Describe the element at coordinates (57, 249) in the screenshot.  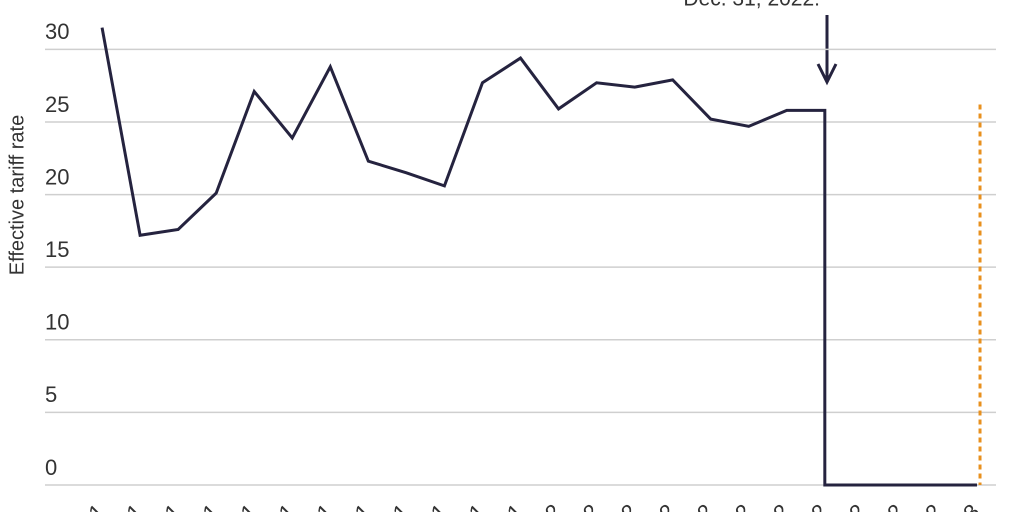
I see `y-tick-label: 15` at that location.